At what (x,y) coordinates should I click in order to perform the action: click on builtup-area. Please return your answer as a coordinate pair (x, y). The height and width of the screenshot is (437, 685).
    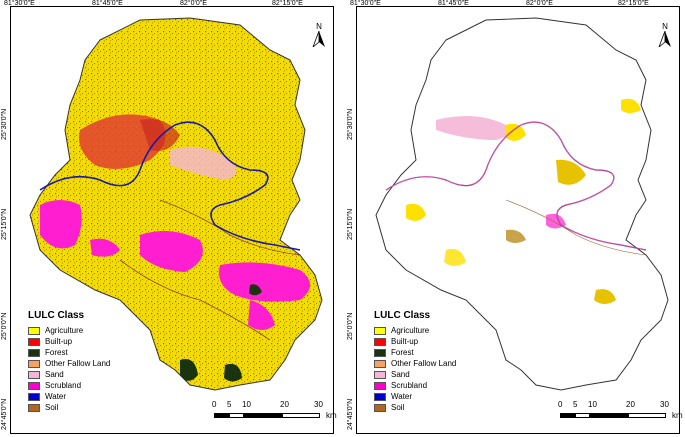
    Looking at the image, I should click on (160, 135).